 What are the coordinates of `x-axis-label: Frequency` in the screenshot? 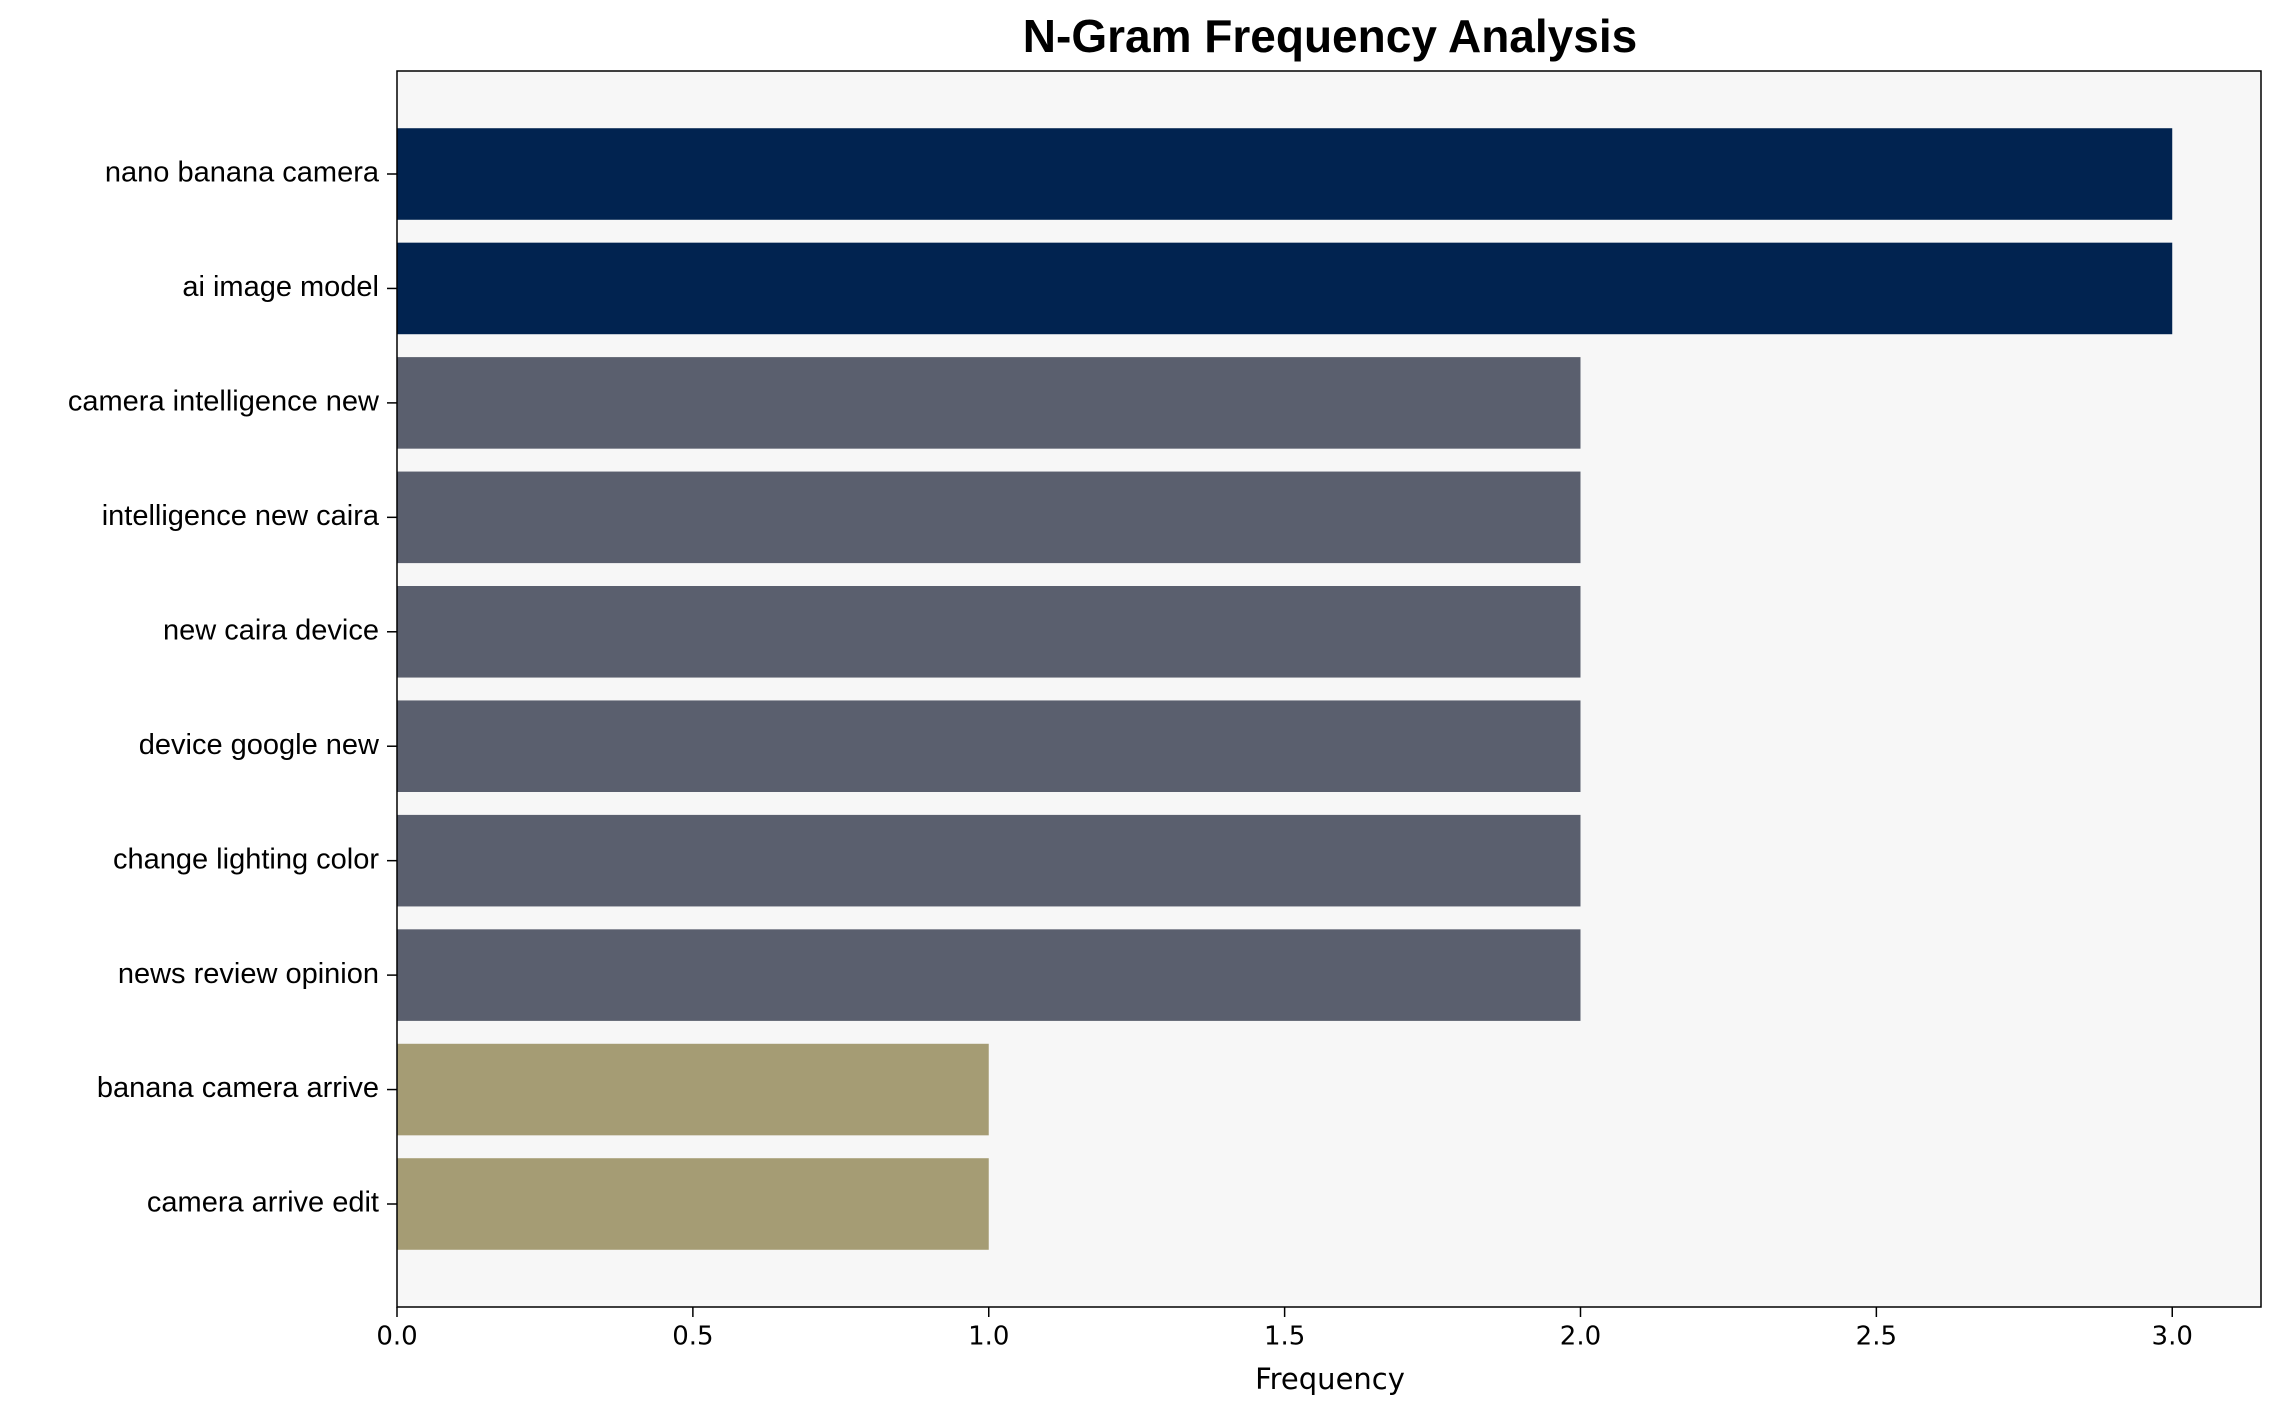 It's located at (1330, 1379).